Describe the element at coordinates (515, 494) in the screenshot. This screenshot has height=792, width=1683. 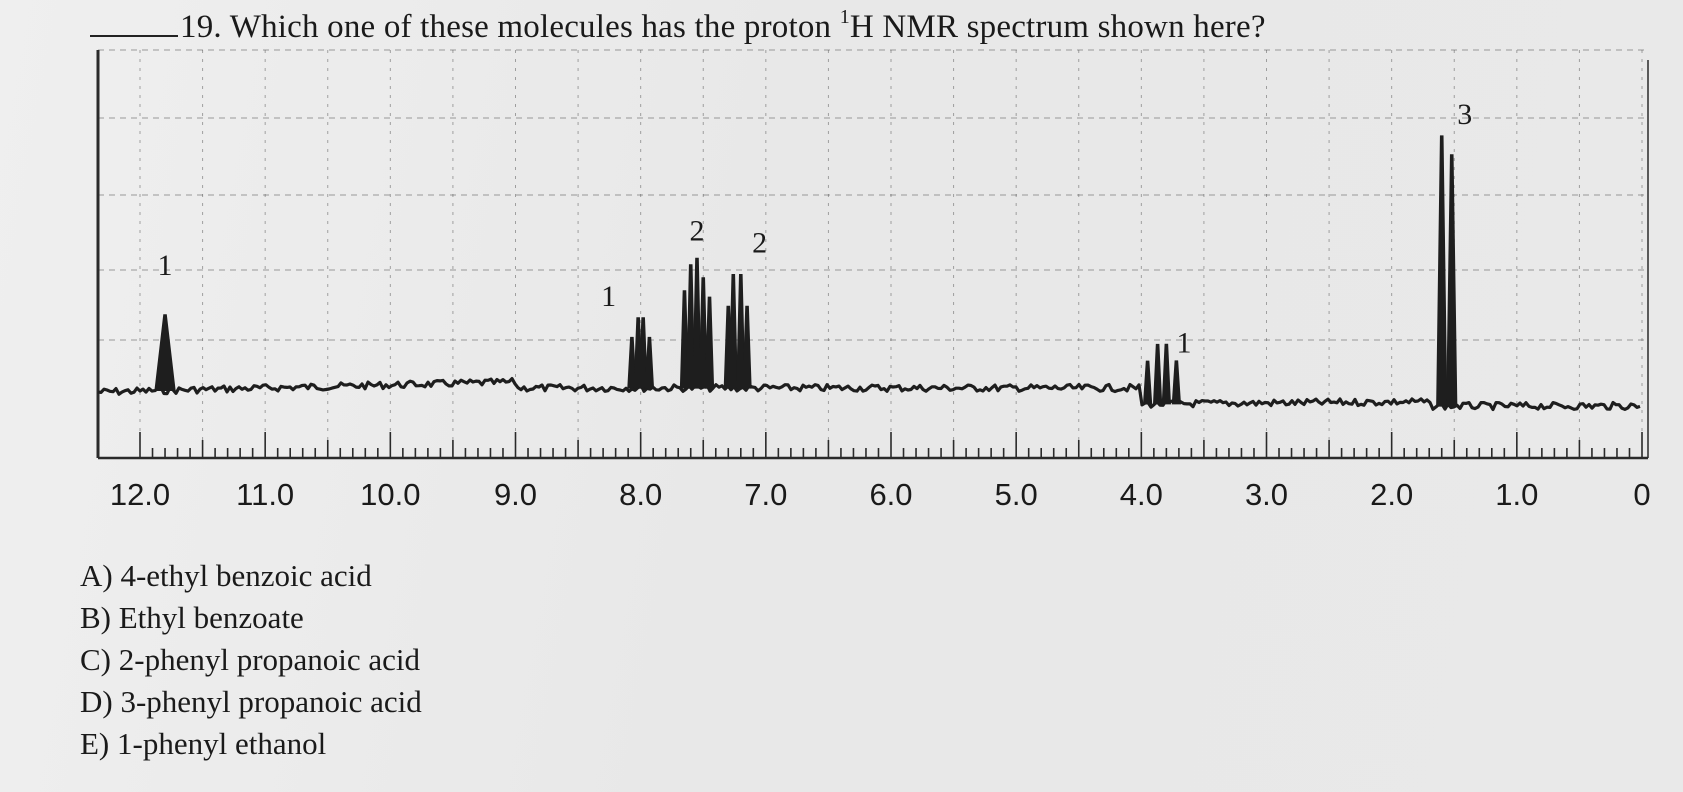
I see `x-tick-label: 9.0` at that location.